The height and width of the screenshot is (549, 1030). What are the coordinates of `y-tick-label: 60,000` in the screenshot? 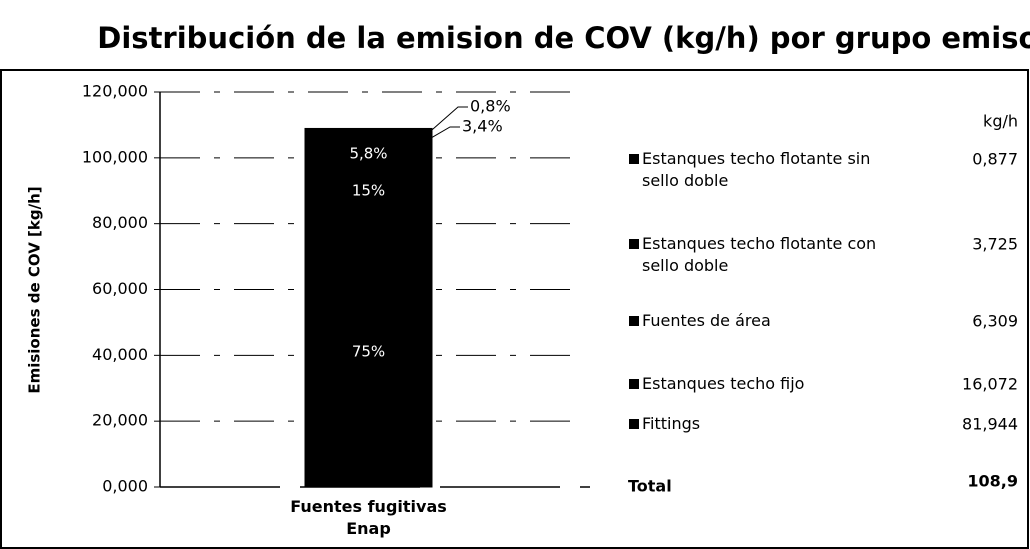 It's located at (120, 288).